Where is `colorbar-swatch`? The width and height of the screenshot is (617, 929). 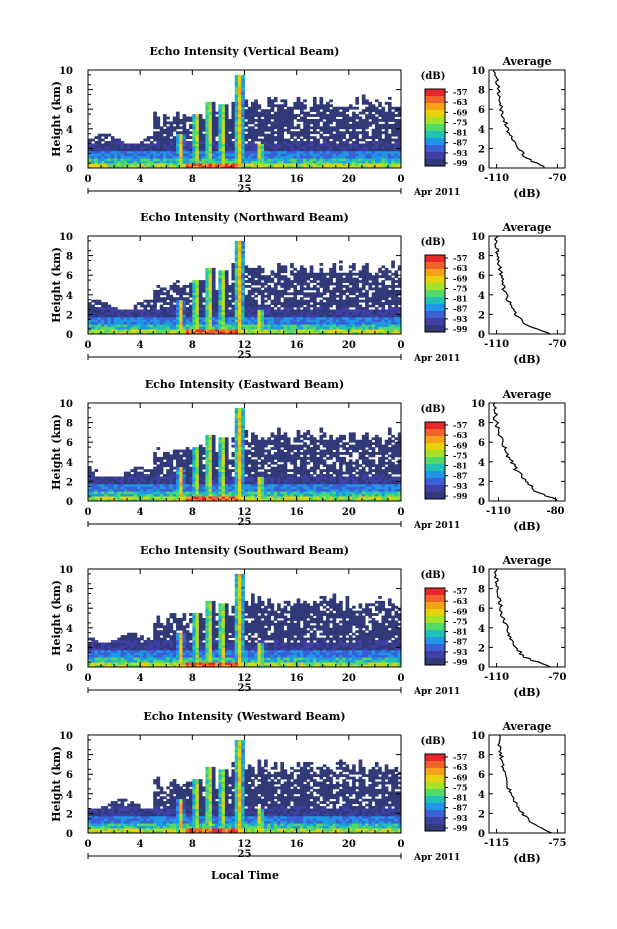
colorbar-swatch is located at coordinates (435, 308).